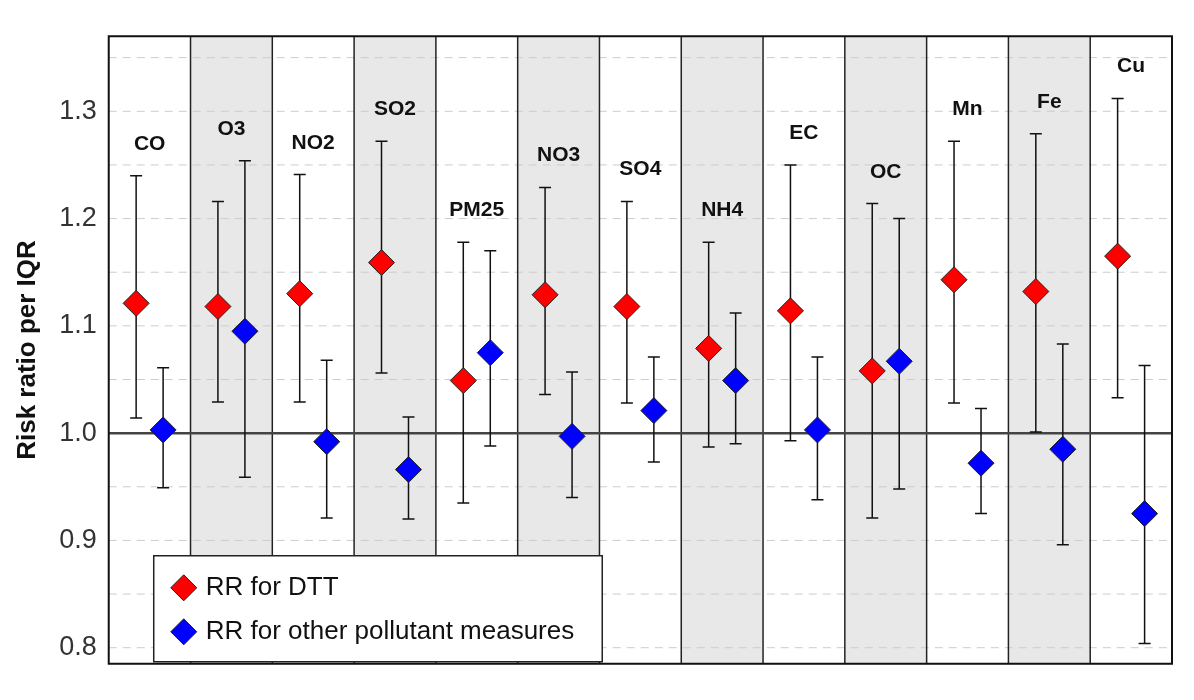  I want to click on y-tick-label: 1.2, so click(78, 217).